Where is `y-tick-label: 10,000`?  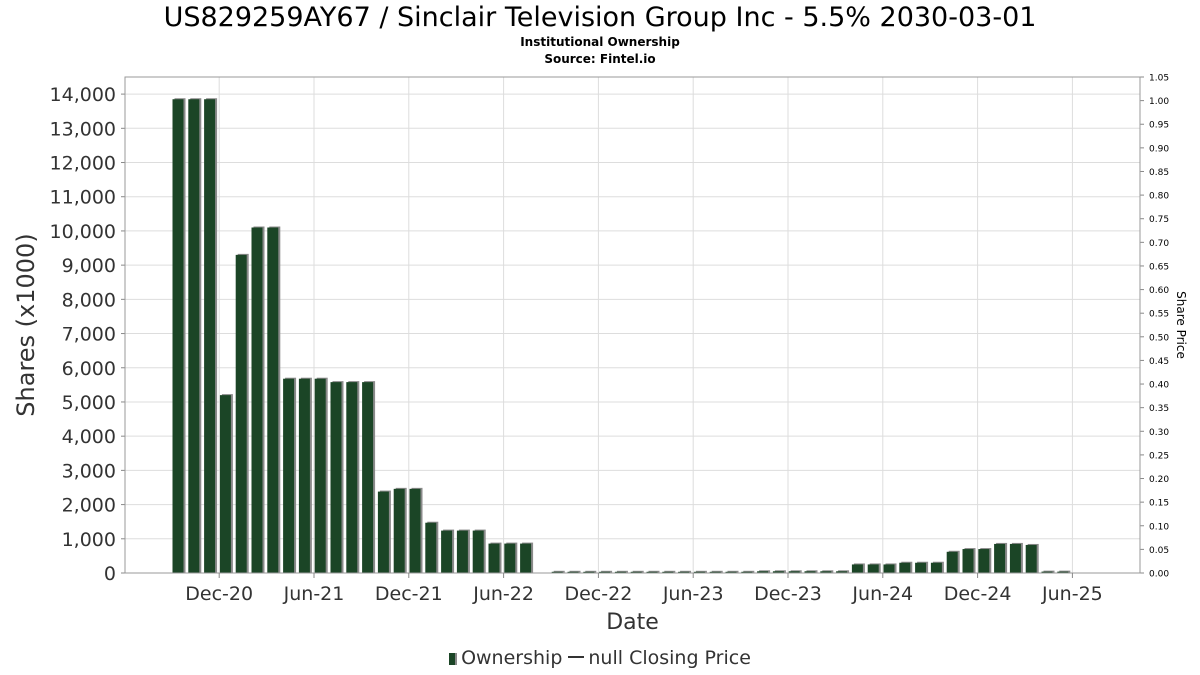 y-tick-label: 10,000 is located at coordinates (83, 232).